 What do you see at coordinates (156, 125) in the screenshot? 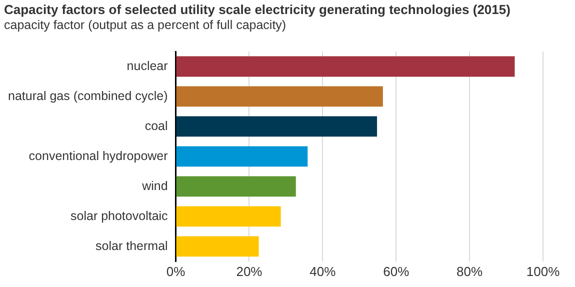
I see `y-tick-label: coal` at bounding box center [156, 125].